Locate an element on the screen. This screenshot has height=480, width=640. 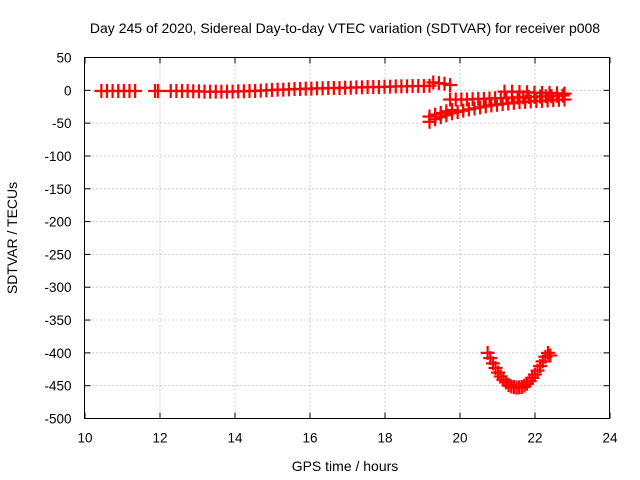
y-tick-label: -50 is located at coordinates (62, 123).